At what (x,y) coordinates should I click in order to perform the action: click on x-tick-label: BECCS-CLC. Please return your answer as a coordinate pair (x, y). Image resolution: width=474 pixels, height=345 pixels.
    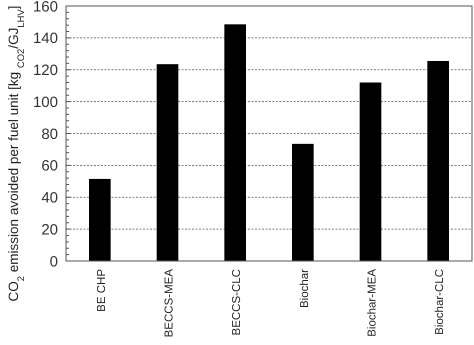
    Looking at the image, I should click on (237, 302).